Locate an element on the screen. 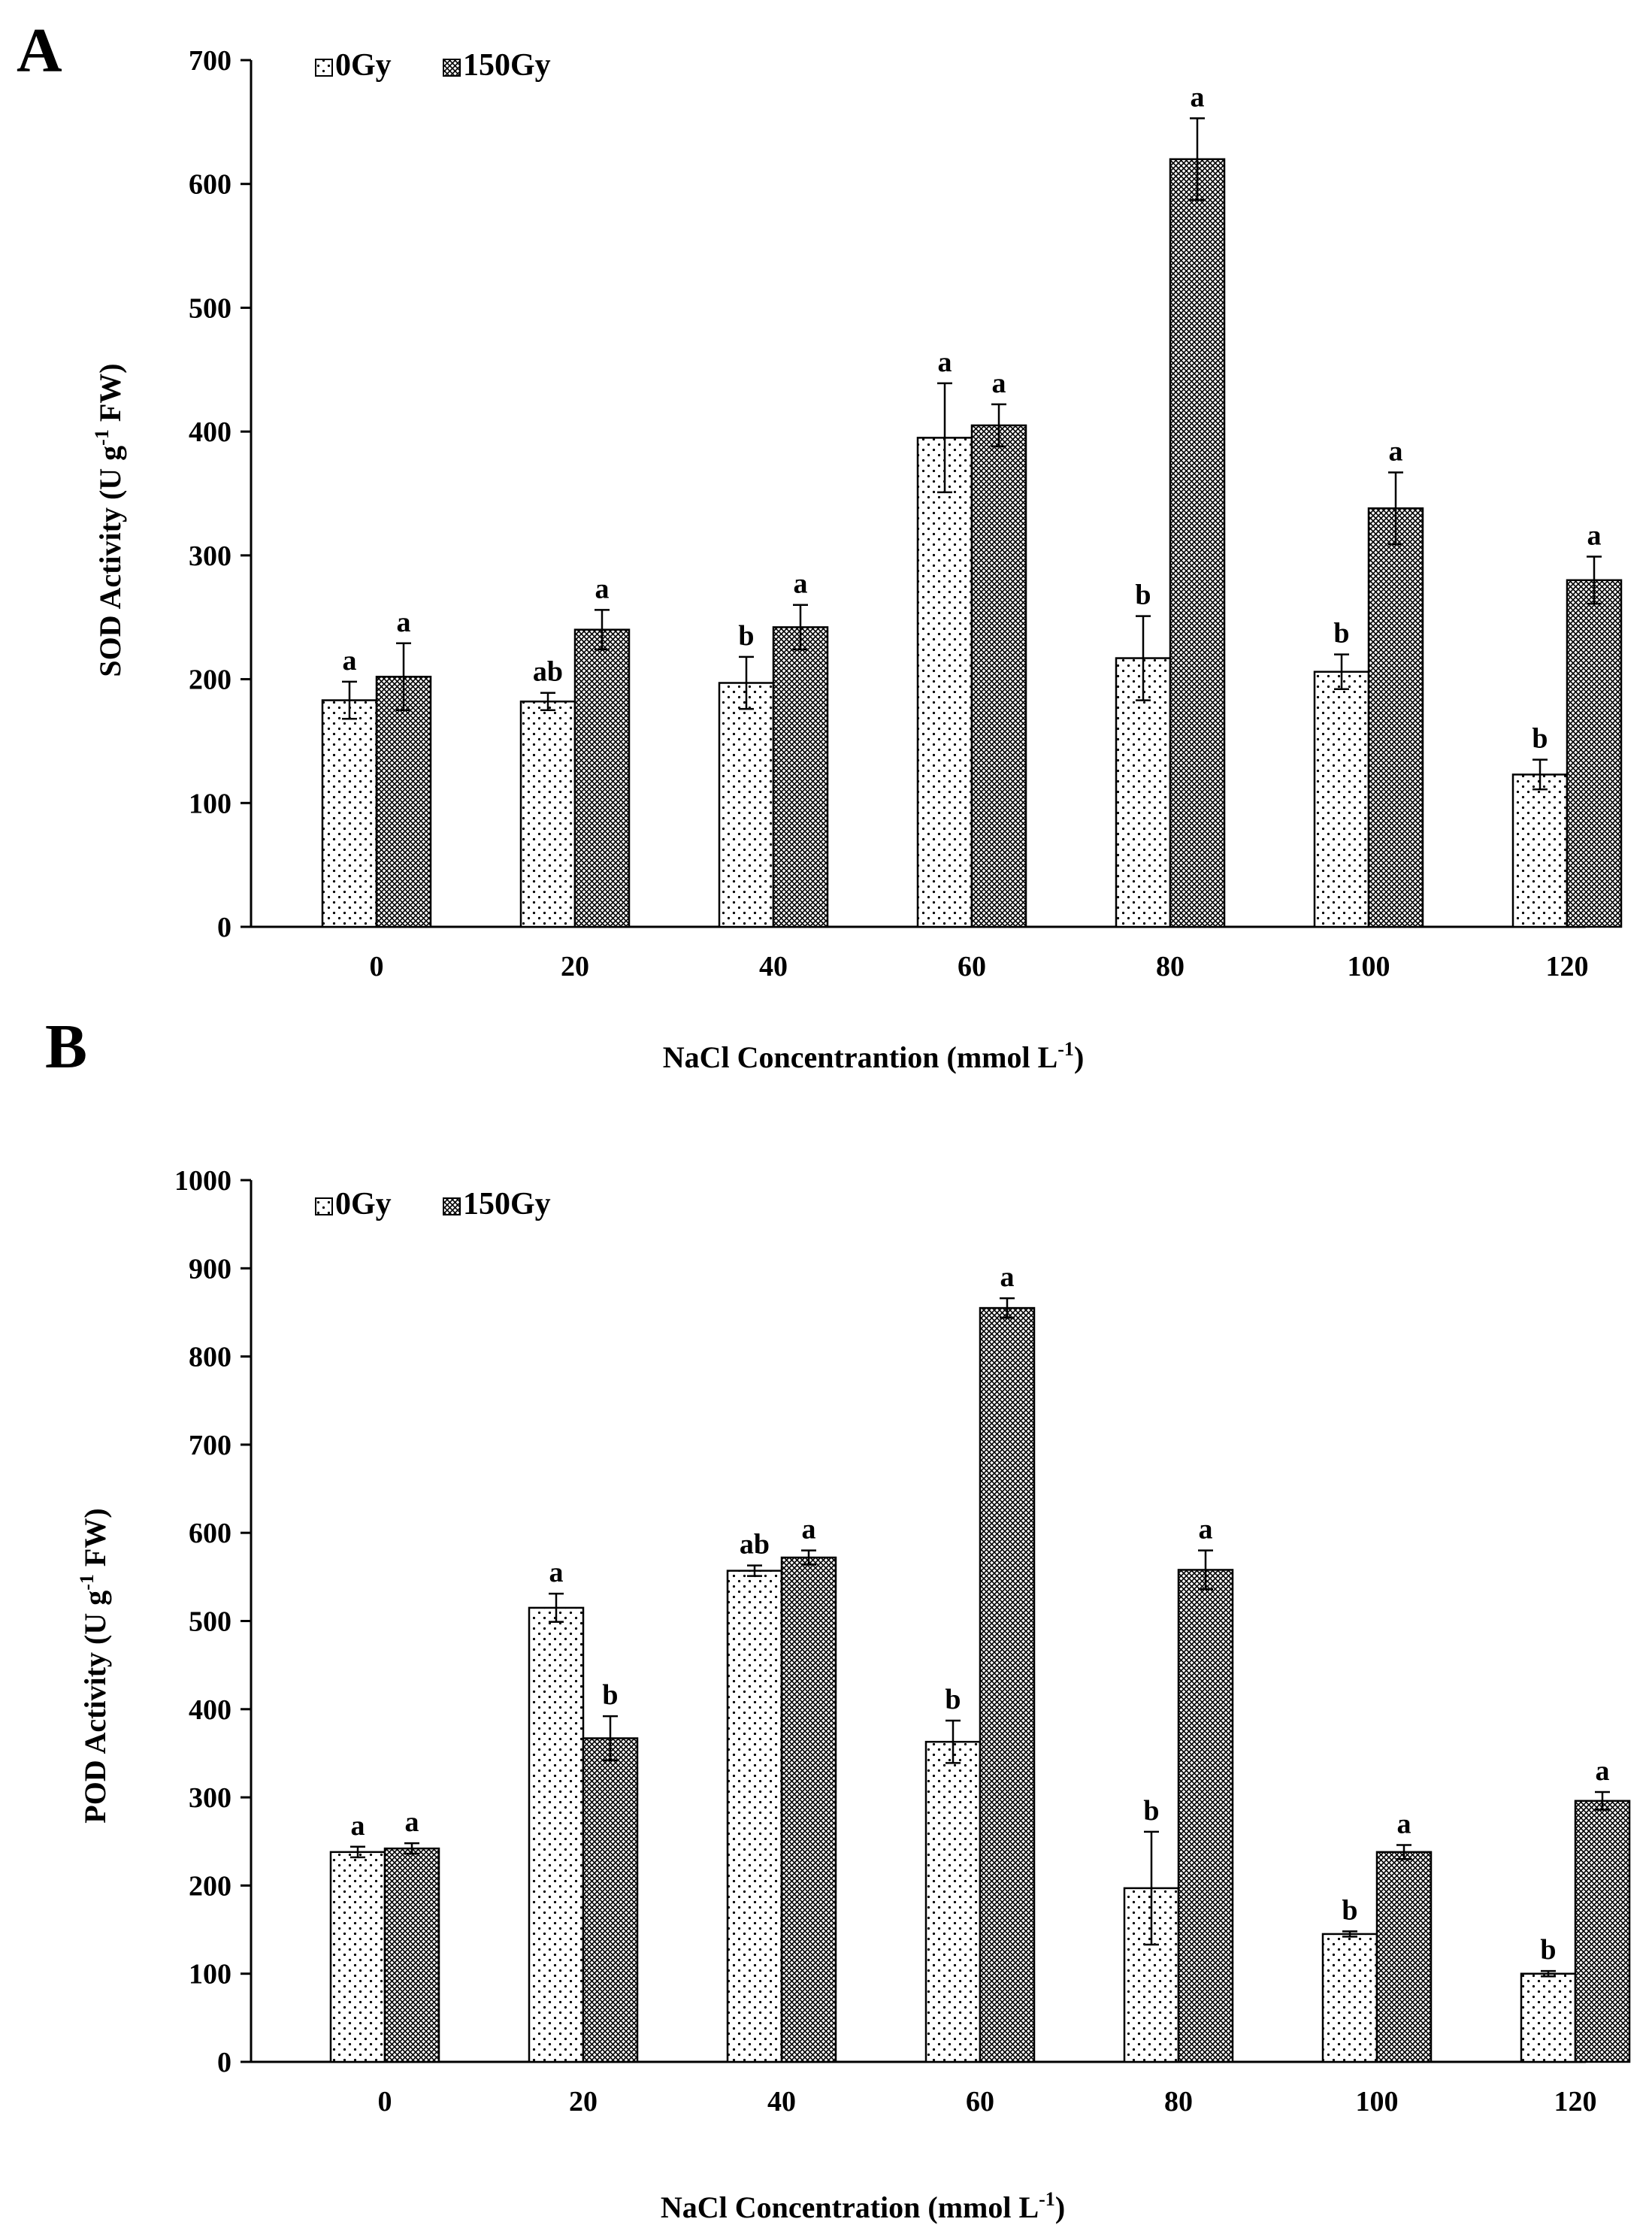  panel-a-y-tick-label: 400 is located at coordinates (210, 432).